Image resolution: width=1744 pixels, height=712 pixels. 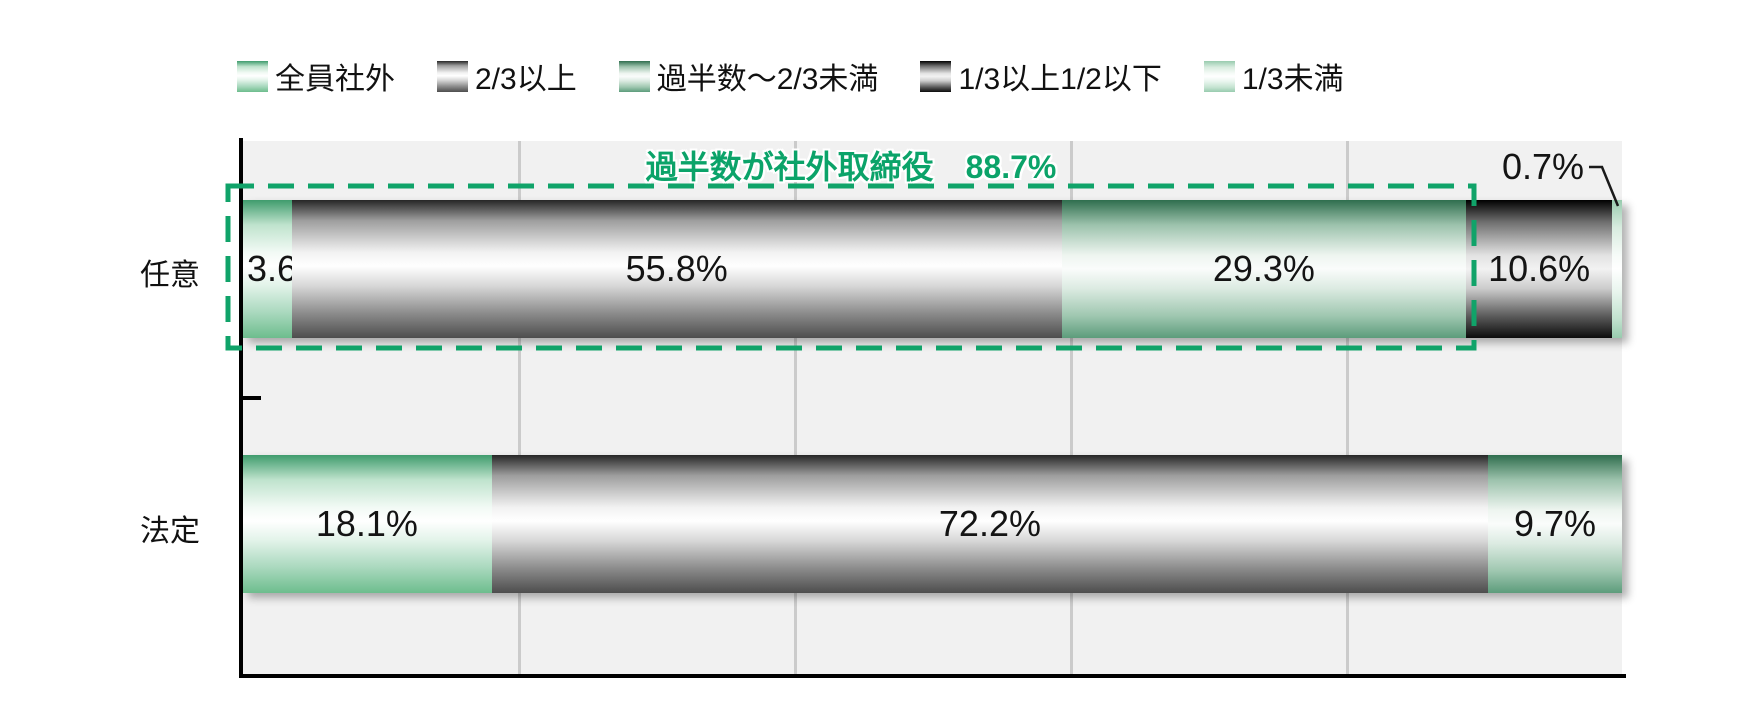 What do you see at coordinates (1617, 269) in the screenshot?
I see `segment-under-one-third` at bounding box center [1617, 269].